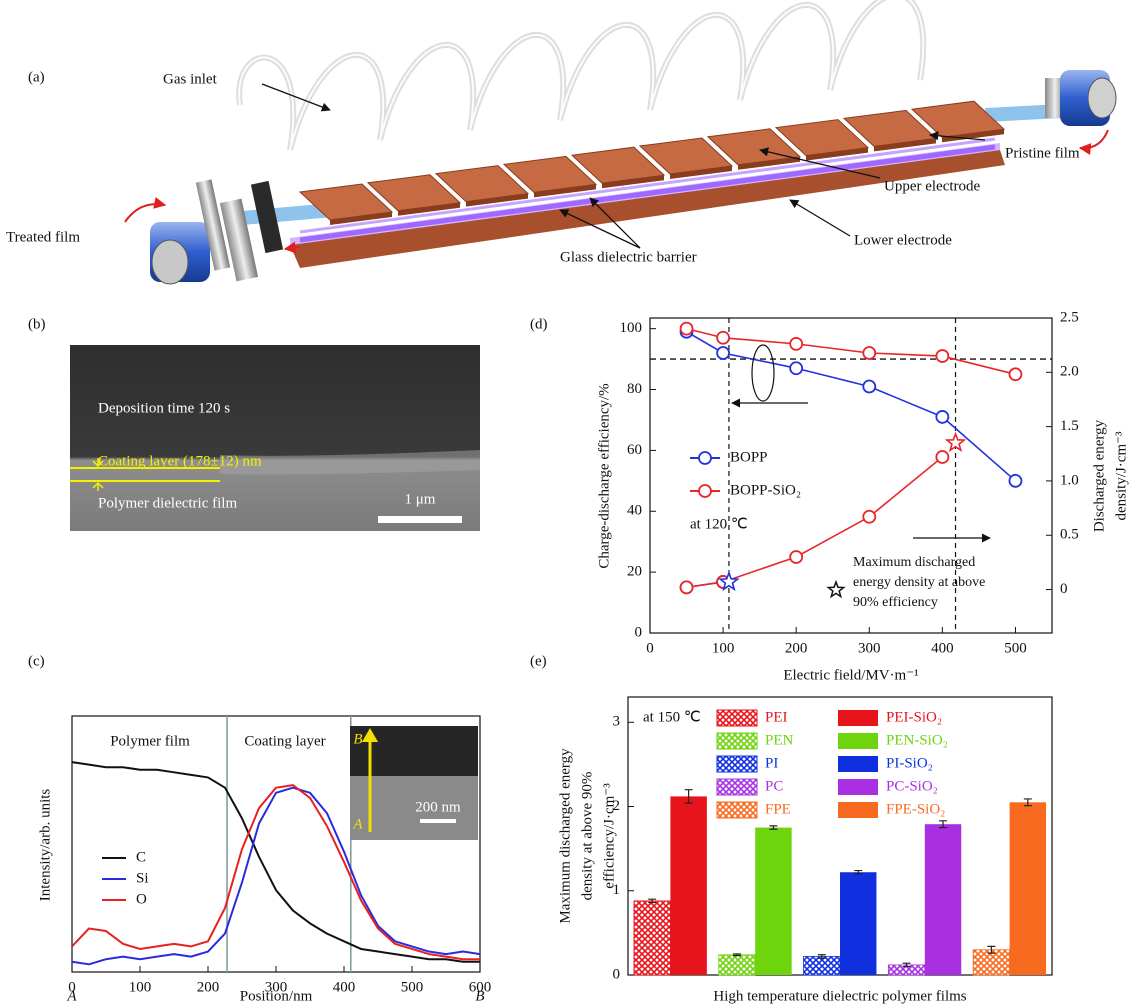 The image size is (1130, 1005). I want to click on y2-axis-label: Discharged energy, so click(1099, 475).